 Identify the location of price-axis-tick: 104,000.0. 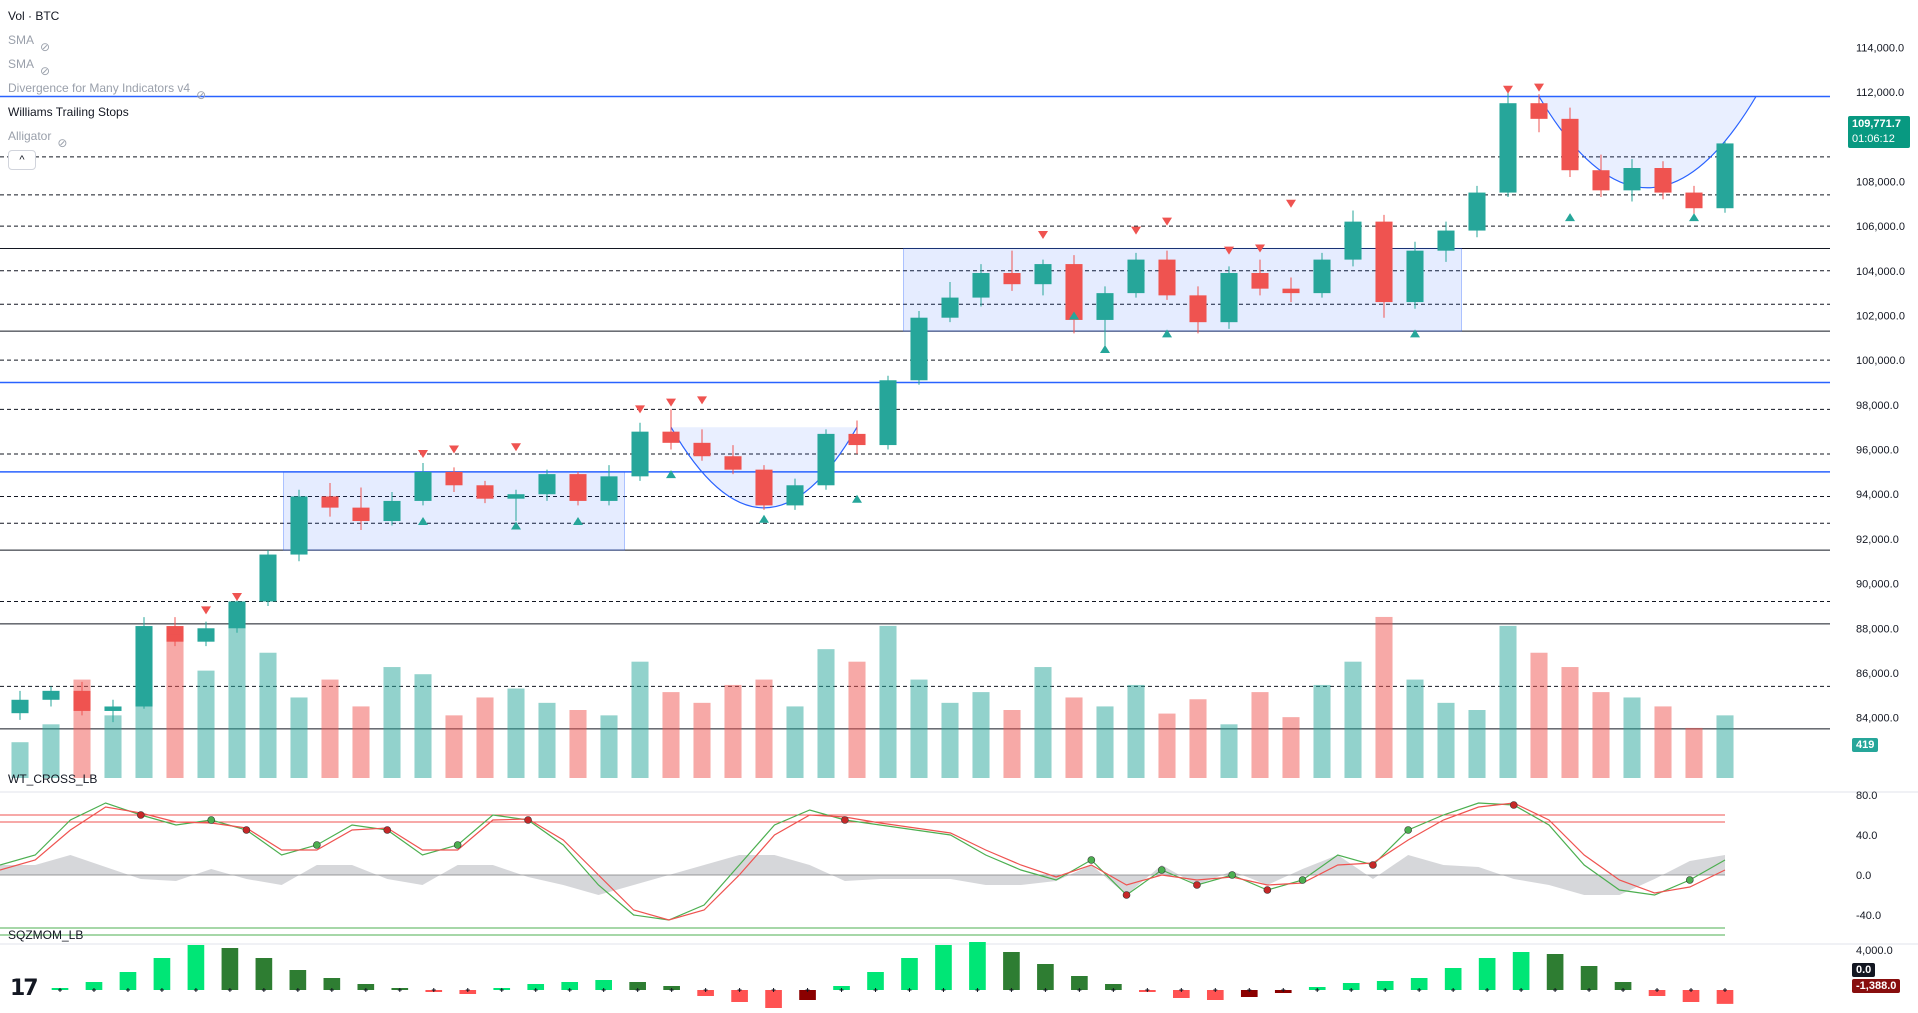
(1880, 272).